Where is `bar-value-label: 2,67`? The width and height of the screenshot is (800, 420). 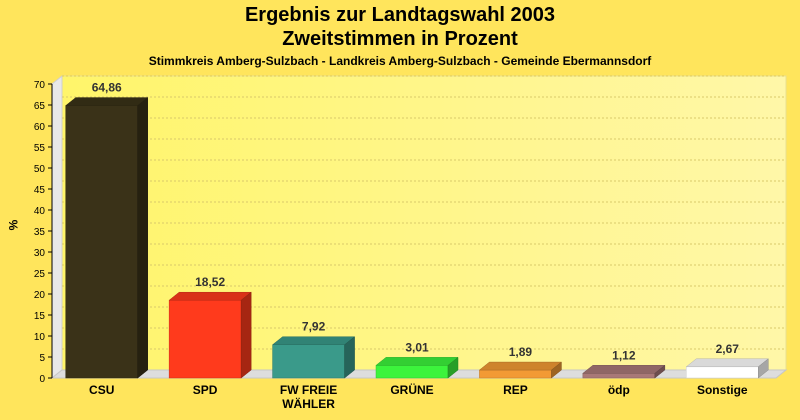
bar-value-label: 2,67 is located at coordinates (728, 349).